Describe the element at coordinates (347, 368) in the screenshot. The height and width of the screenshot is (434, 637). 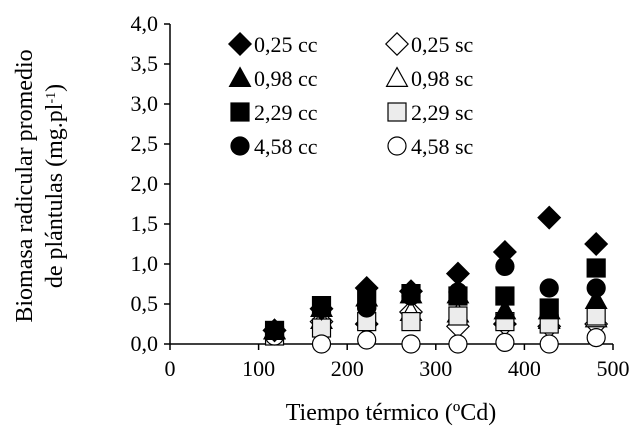
I see `x-tick-label: 200` at that location.